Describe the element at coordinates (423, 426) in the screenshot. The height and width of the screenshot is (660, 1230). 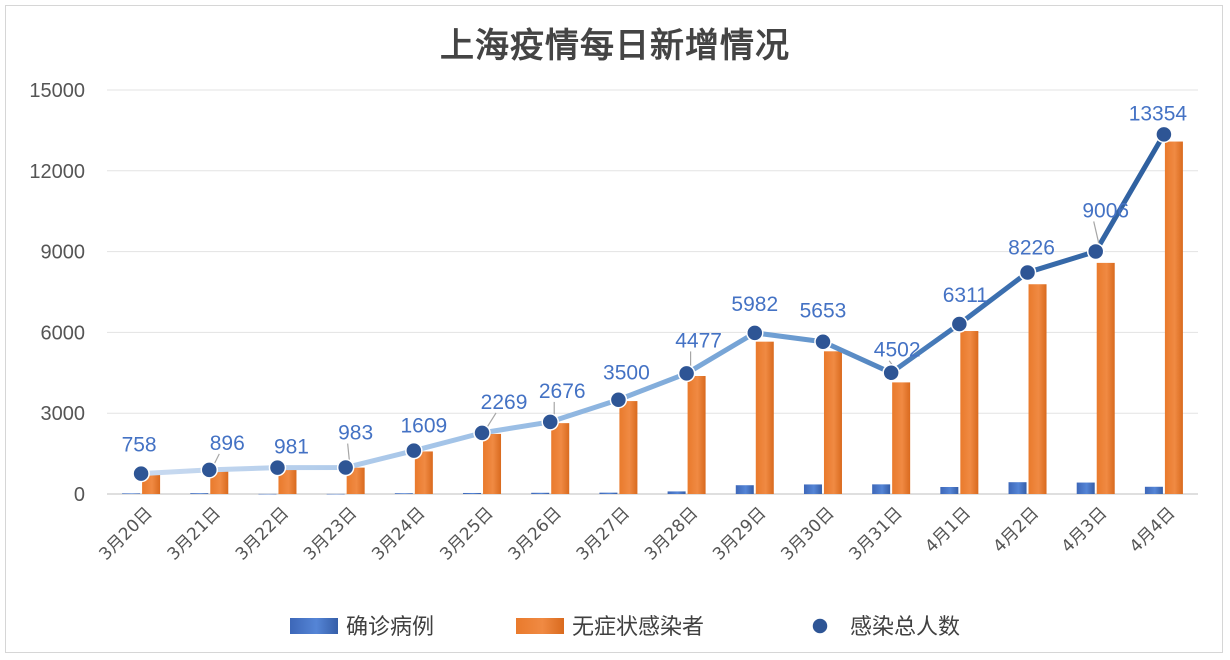
I see `data-label-total: 1609` at that location.